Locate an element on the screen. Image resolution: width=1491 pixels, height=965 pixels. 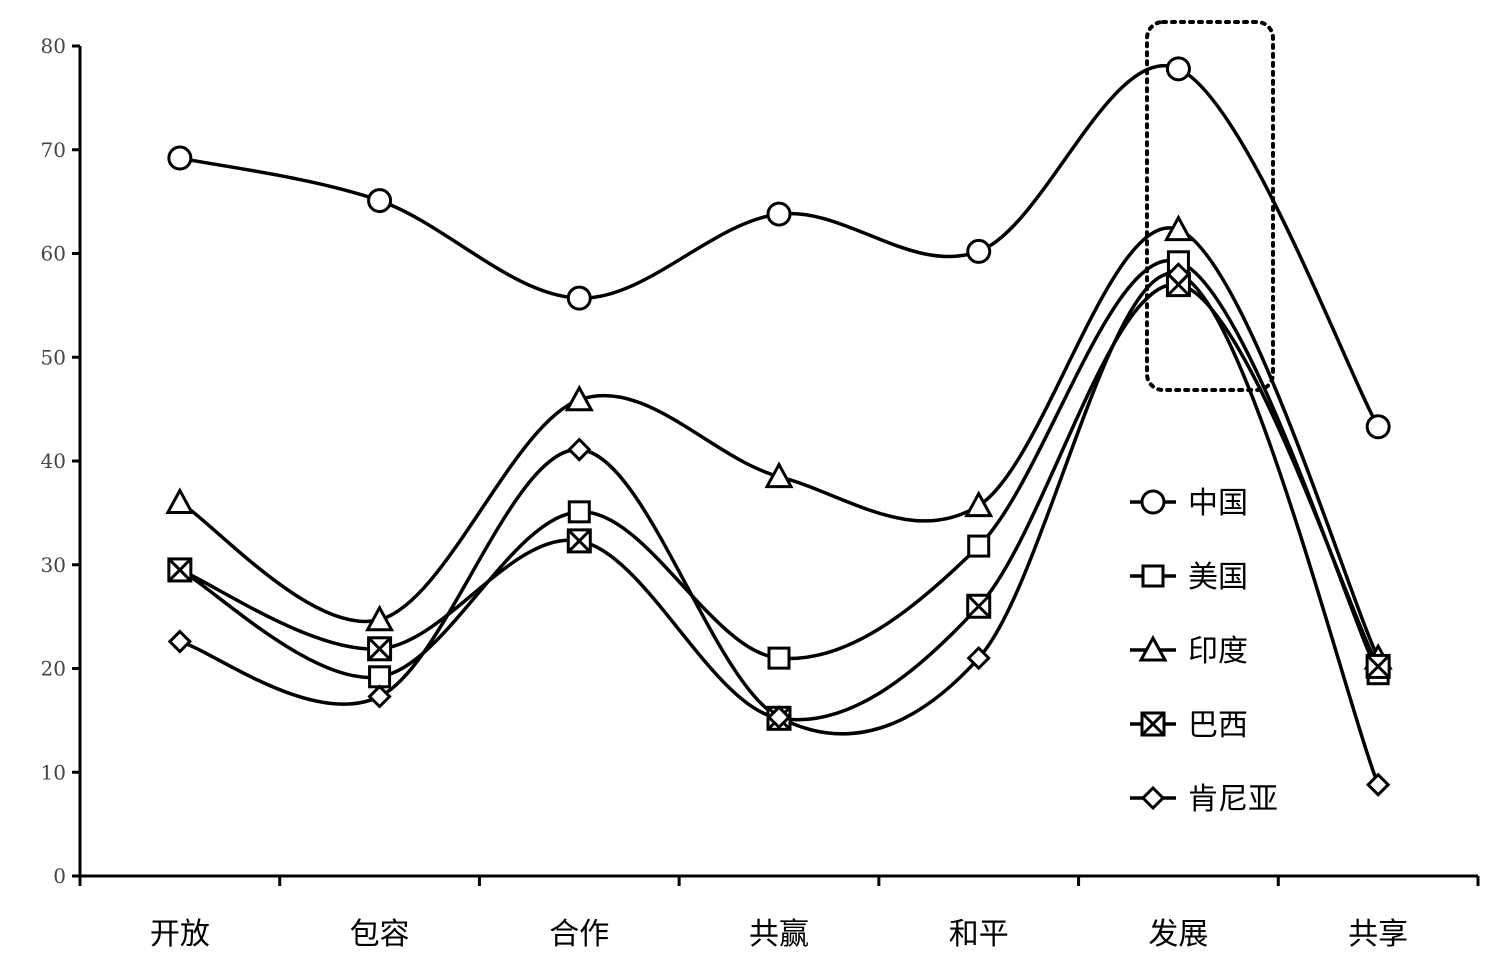
legend-item: 中国 is located at coordinates (1189, 503).